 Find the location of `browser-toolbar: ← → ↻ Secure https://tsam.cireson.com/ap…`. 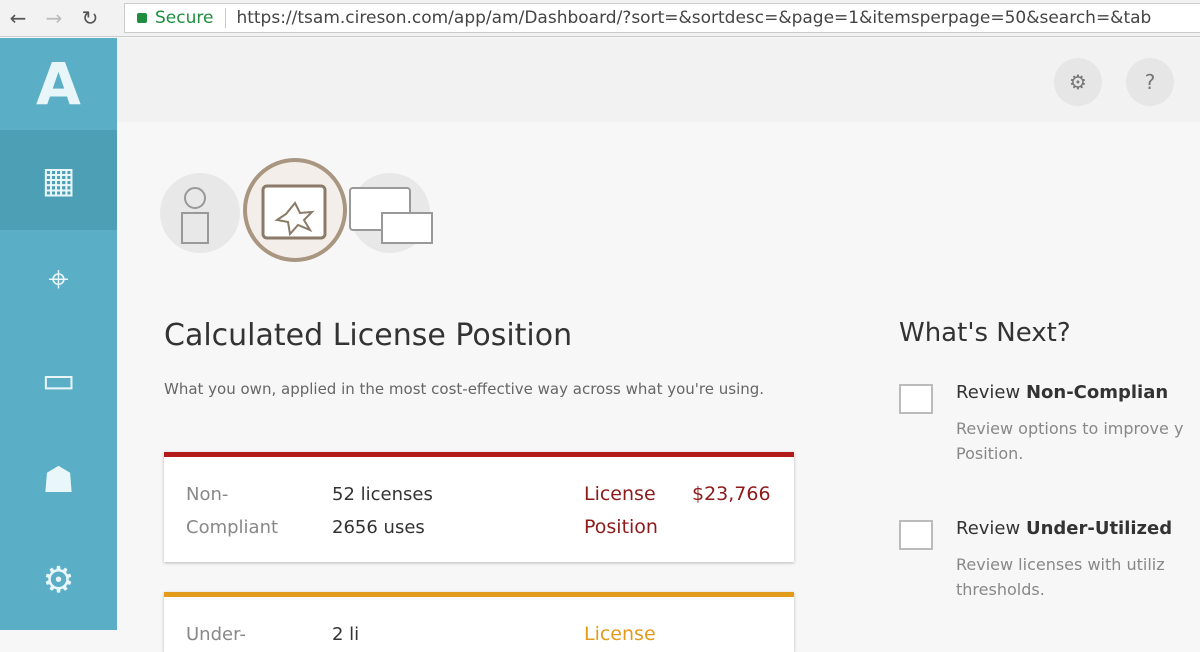

browser-toolbar: ← → ↻ Secure https://tsam.cireson.com/ap… is located at coordinates (600, 18).